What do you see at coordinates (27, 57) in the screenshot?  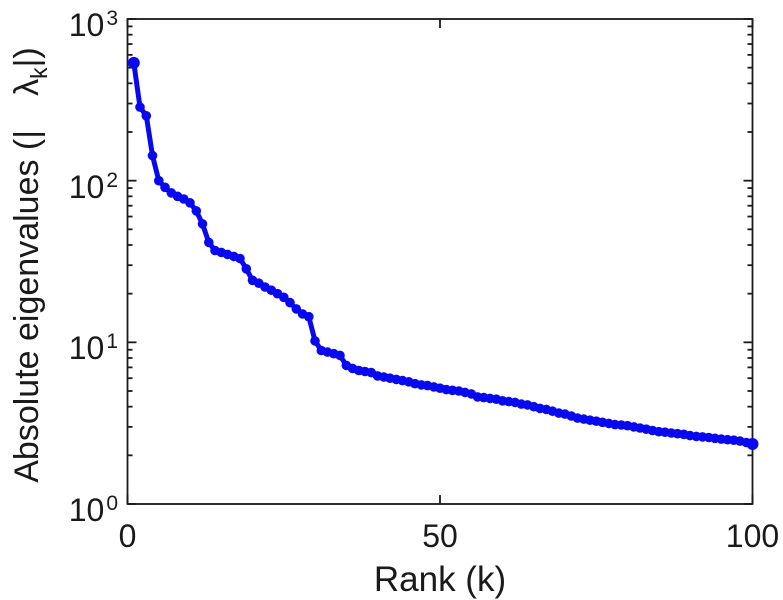 I see `y-axis-label-suffix: |)` at bounding box center [27, 57].